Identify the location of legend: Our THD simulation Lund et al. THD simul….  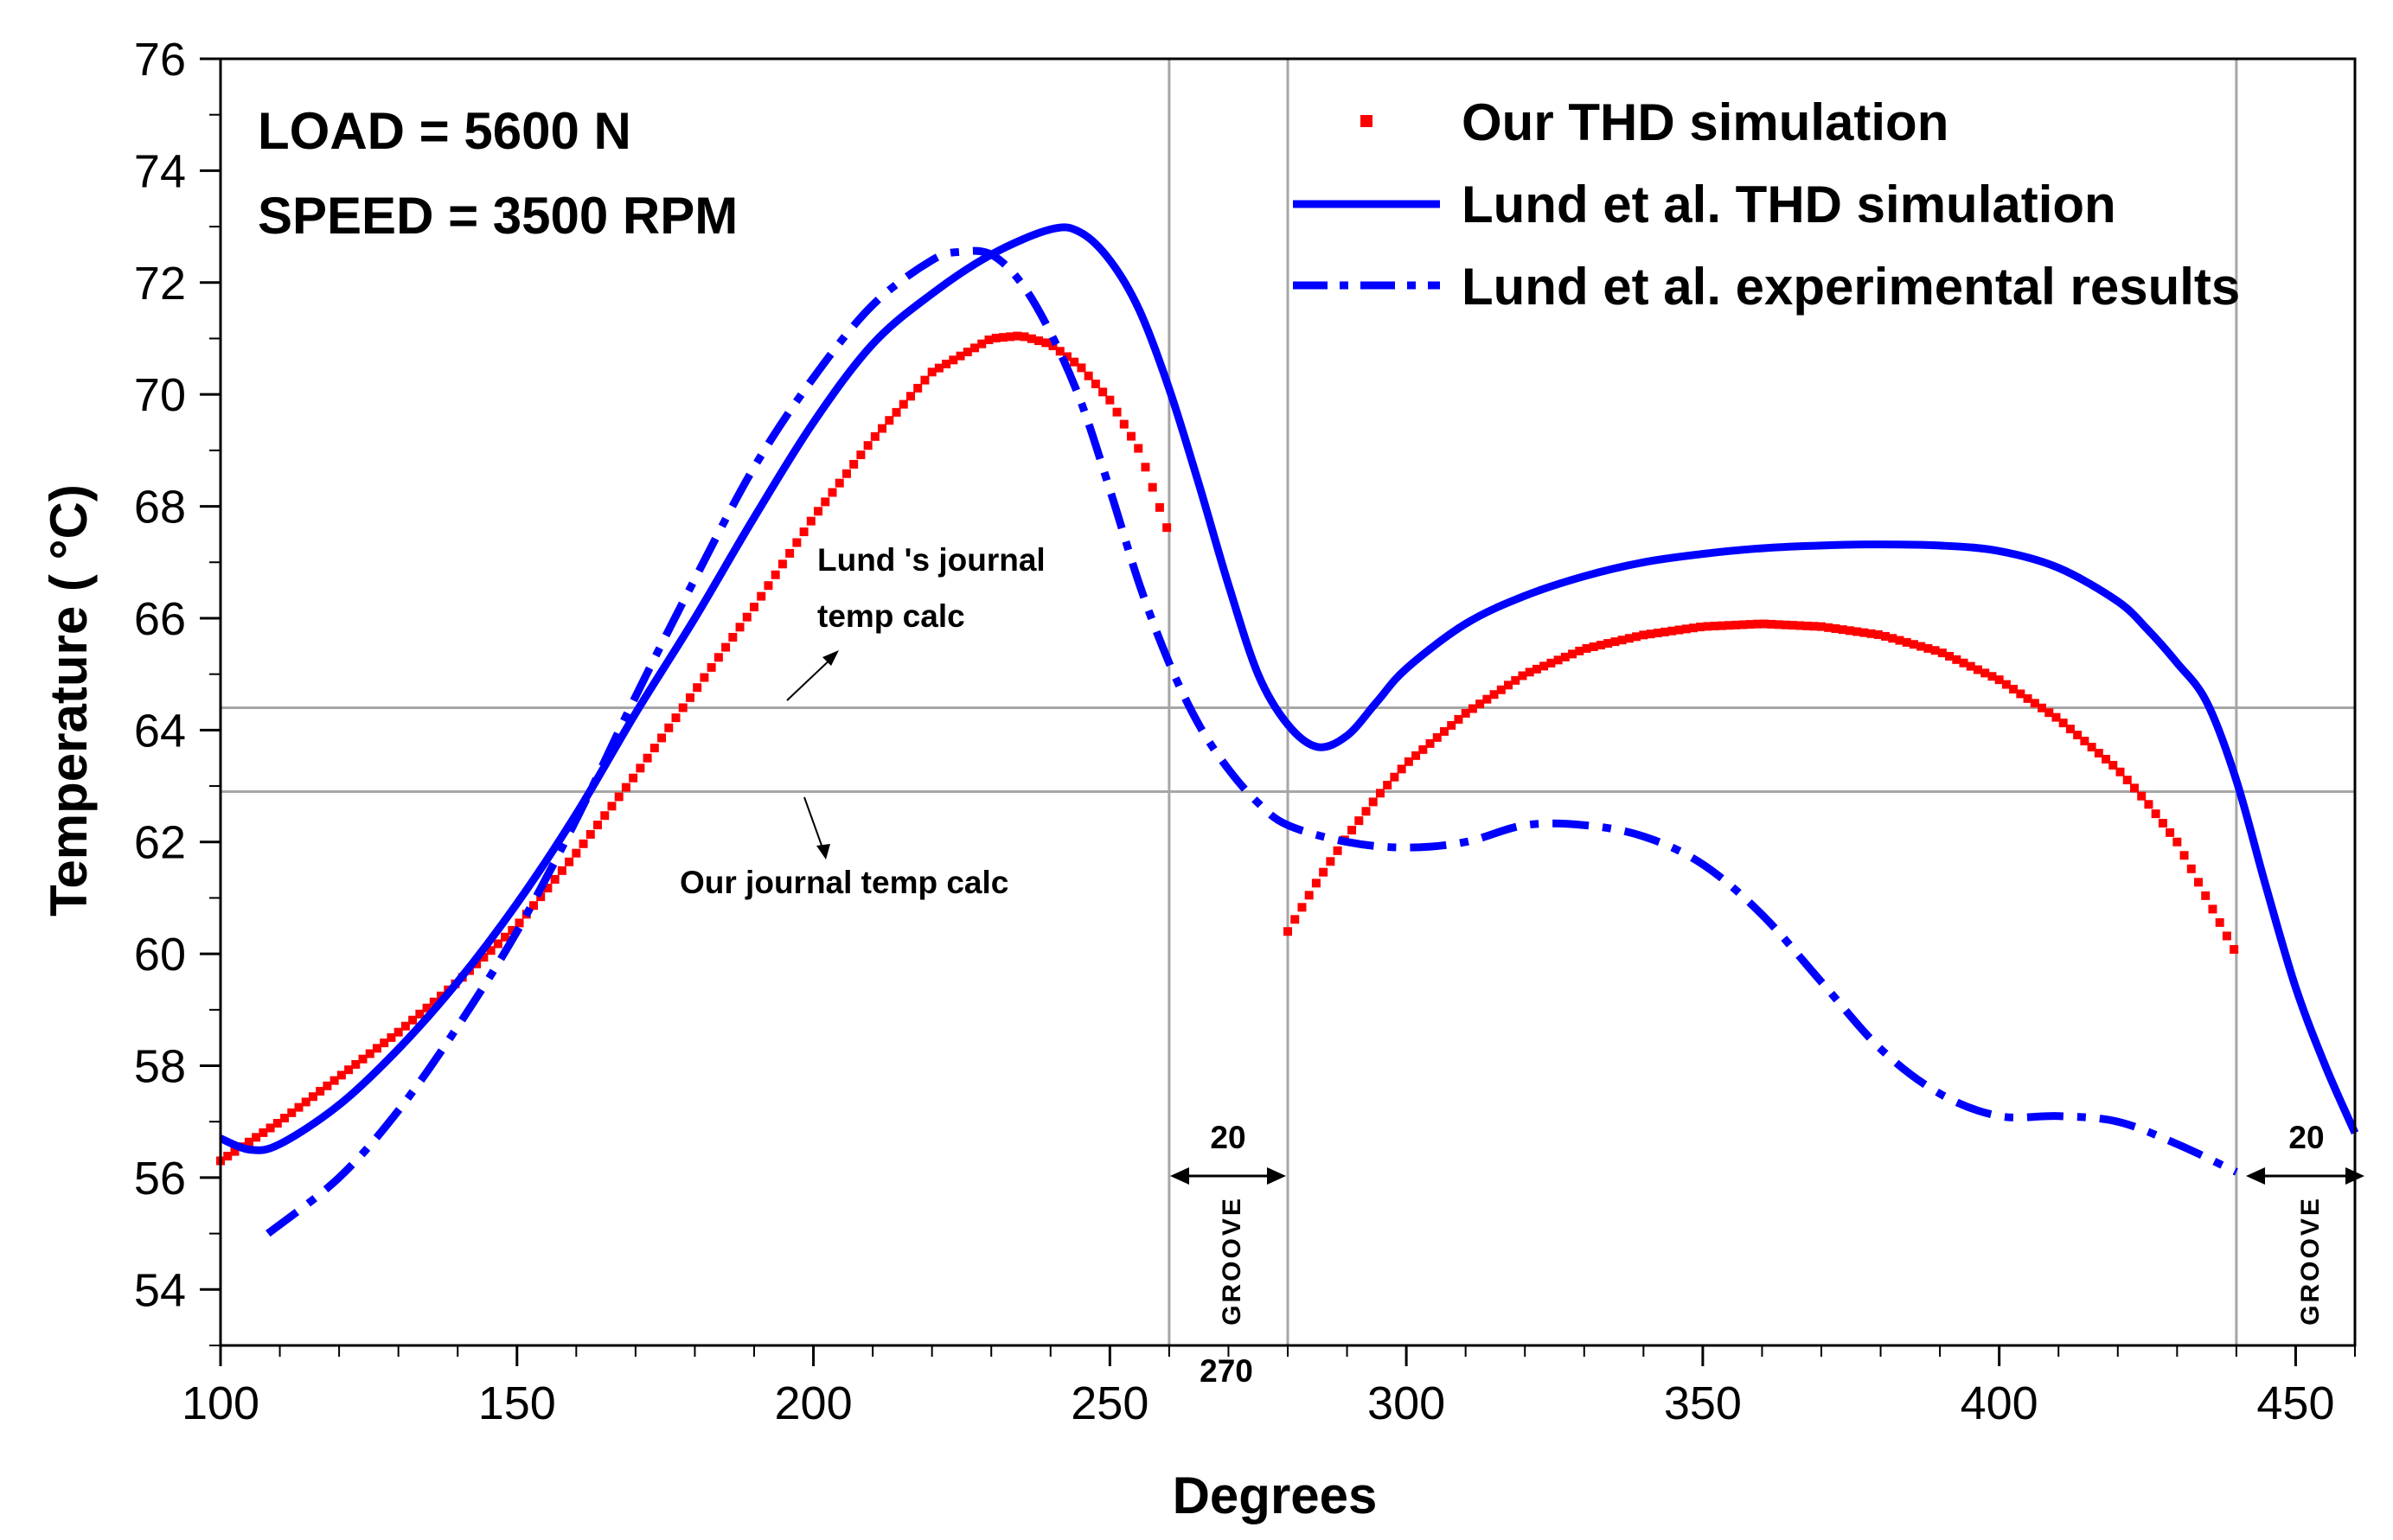
(1766, 204).